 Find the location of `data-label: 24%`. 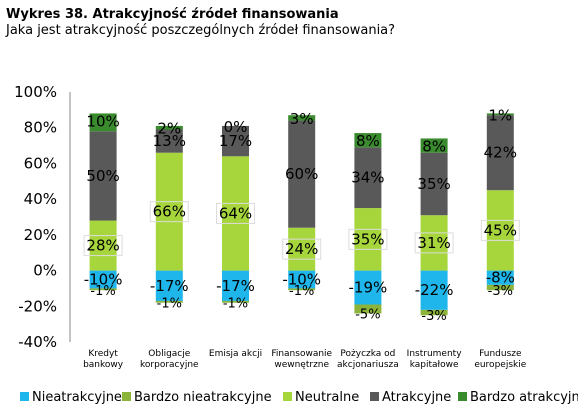

data-label: 24% is located at coordinates (301, 249).